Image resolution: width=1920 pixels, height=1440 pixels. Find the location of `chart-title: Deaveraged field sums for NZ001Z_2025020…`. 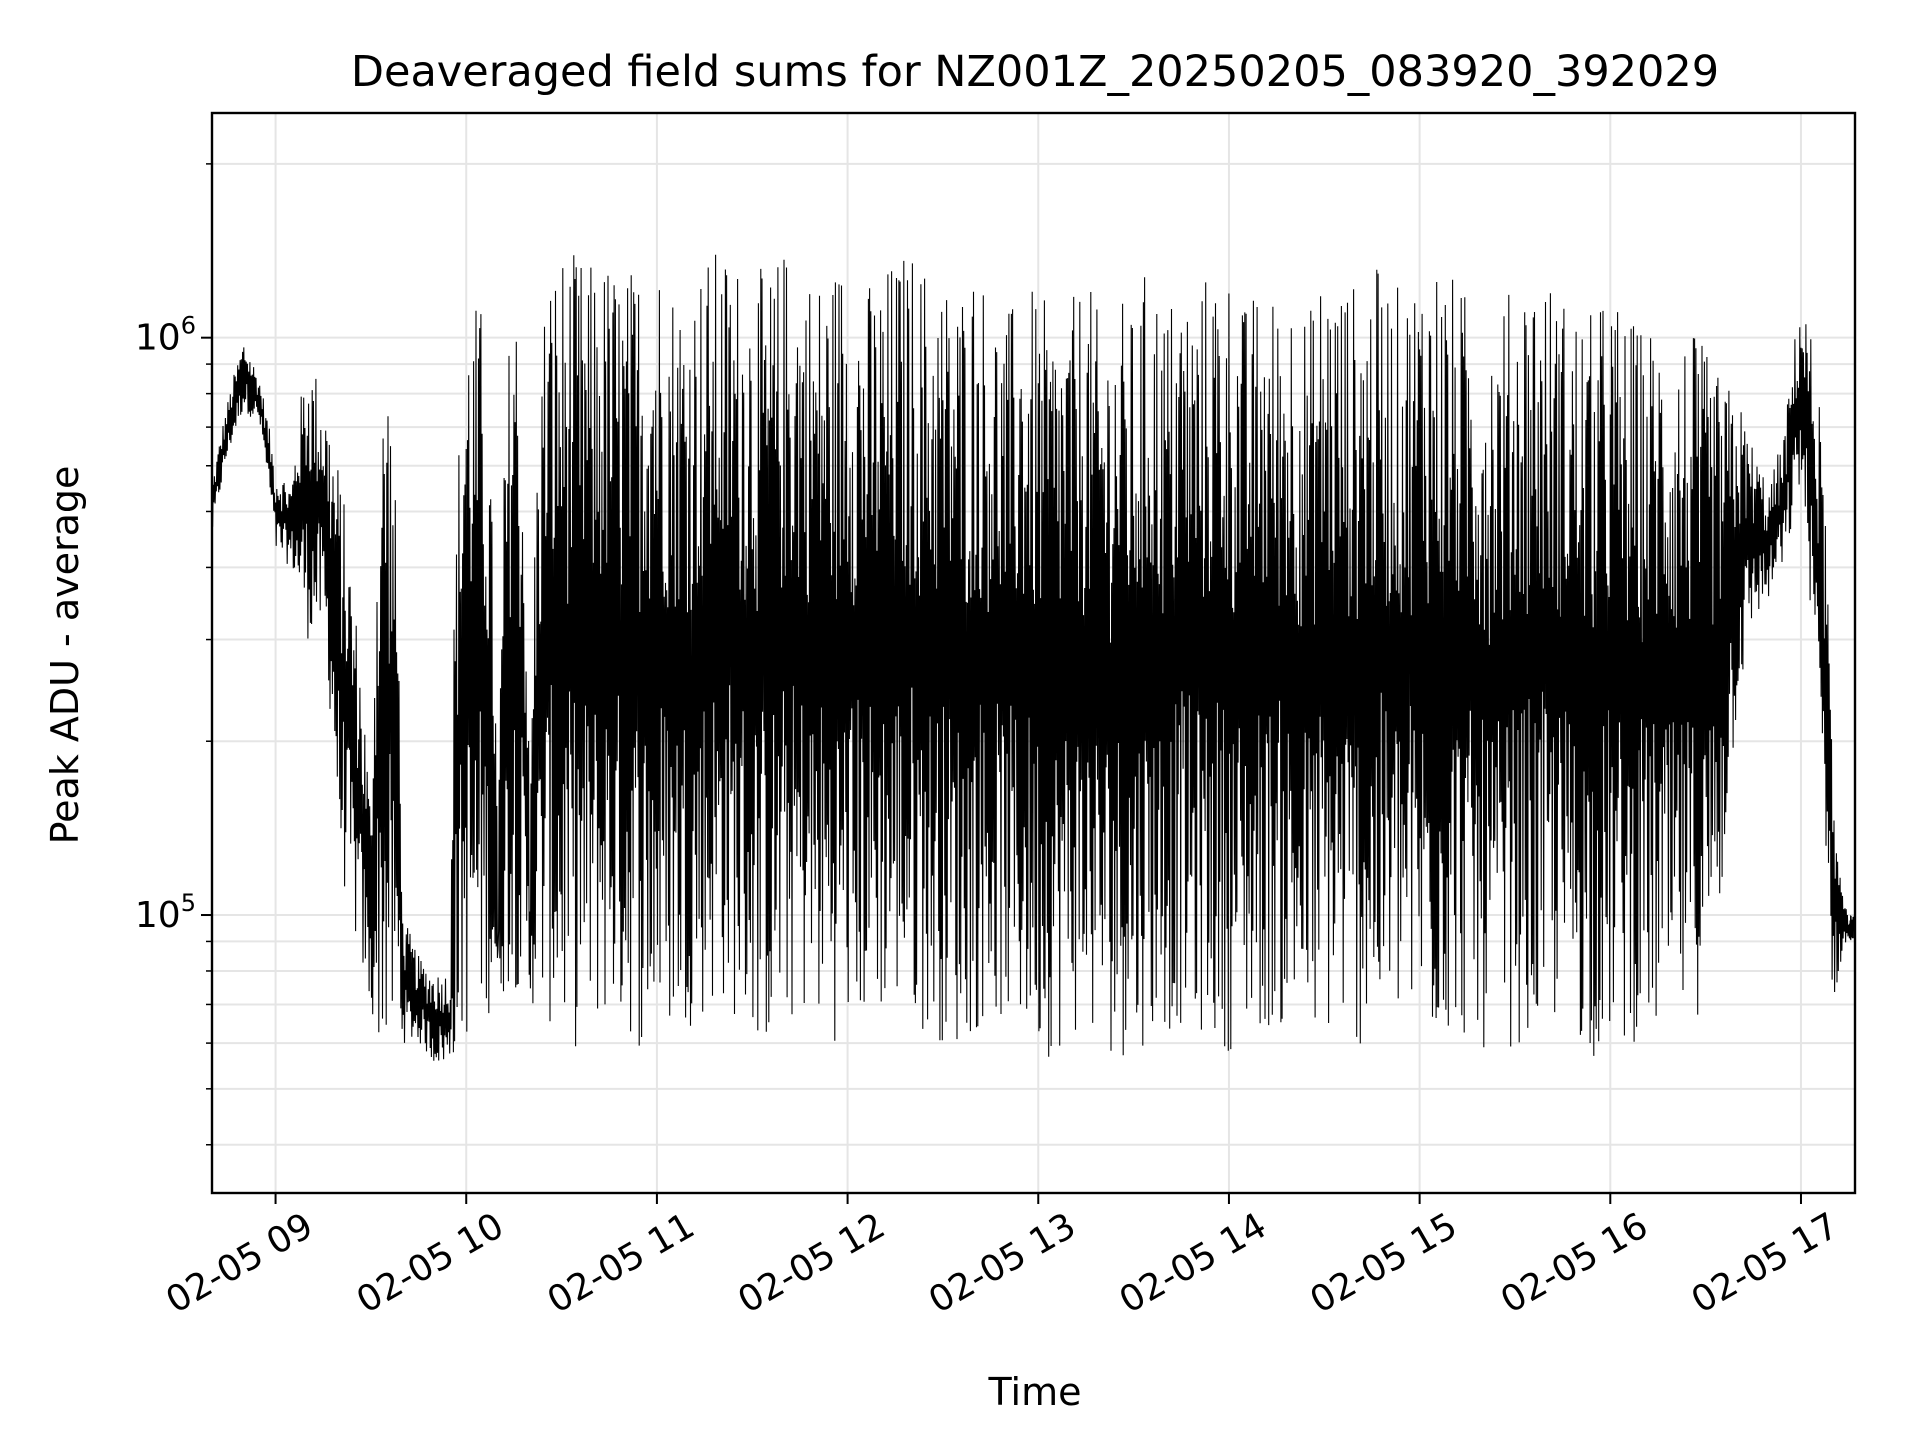

chart-title: Deaveraged field sums for NZ001Z_2025020… is located at coordinates (1035, 72).